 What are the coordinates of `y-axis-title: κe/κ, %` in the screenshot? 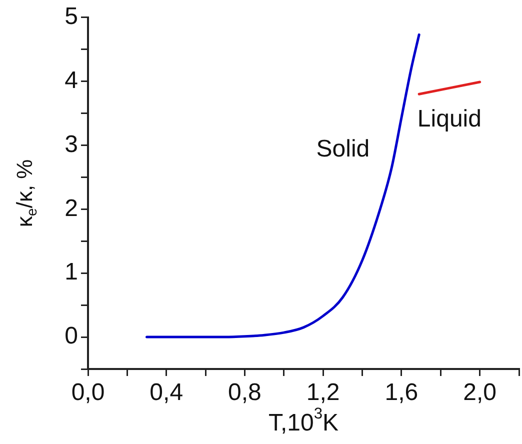 It's located at (26, 193).